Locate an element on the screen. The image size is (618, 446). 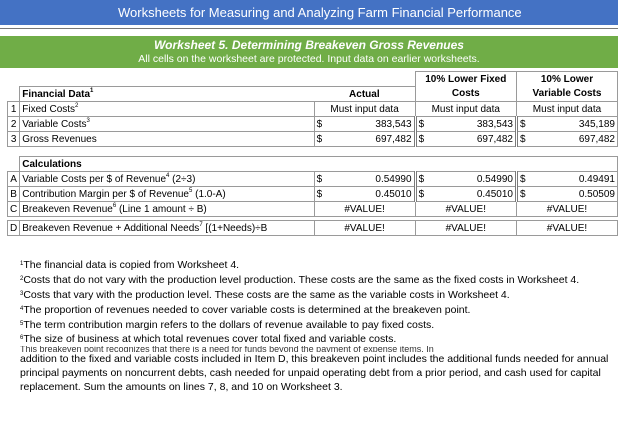
calc-header-row: Calculations is located at coordinates (313, 164).